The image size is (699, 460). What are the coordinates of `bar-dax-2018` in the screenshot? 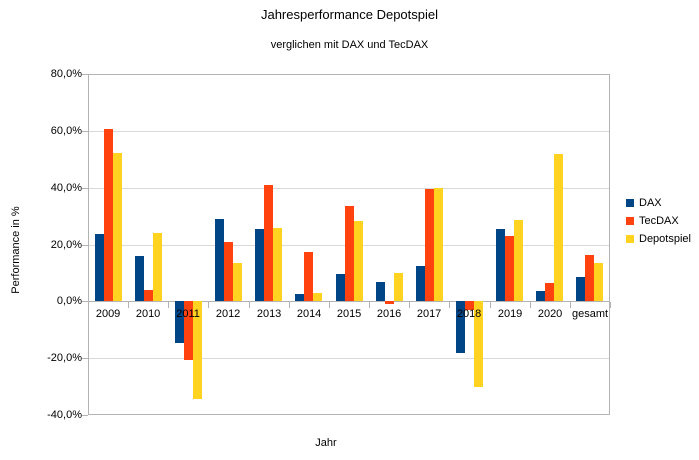 It's located at (460, 327).